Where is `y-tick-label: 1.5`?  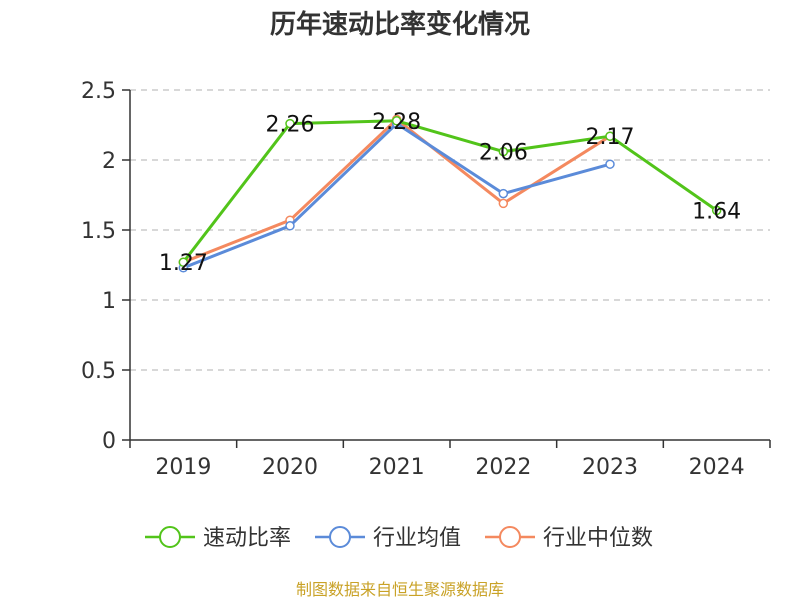 y-tick-label: 1.5 is located at coordinates (98, 231).